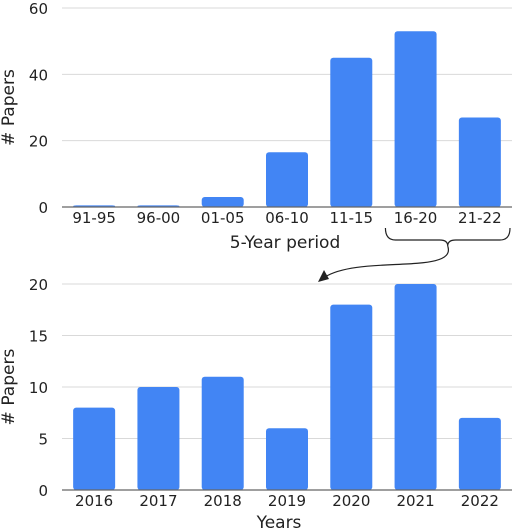  What do you see at coordinates (223, 501) in the screenshot?
I see `x-tick-label: 2018` at bounding box center [223, 501].